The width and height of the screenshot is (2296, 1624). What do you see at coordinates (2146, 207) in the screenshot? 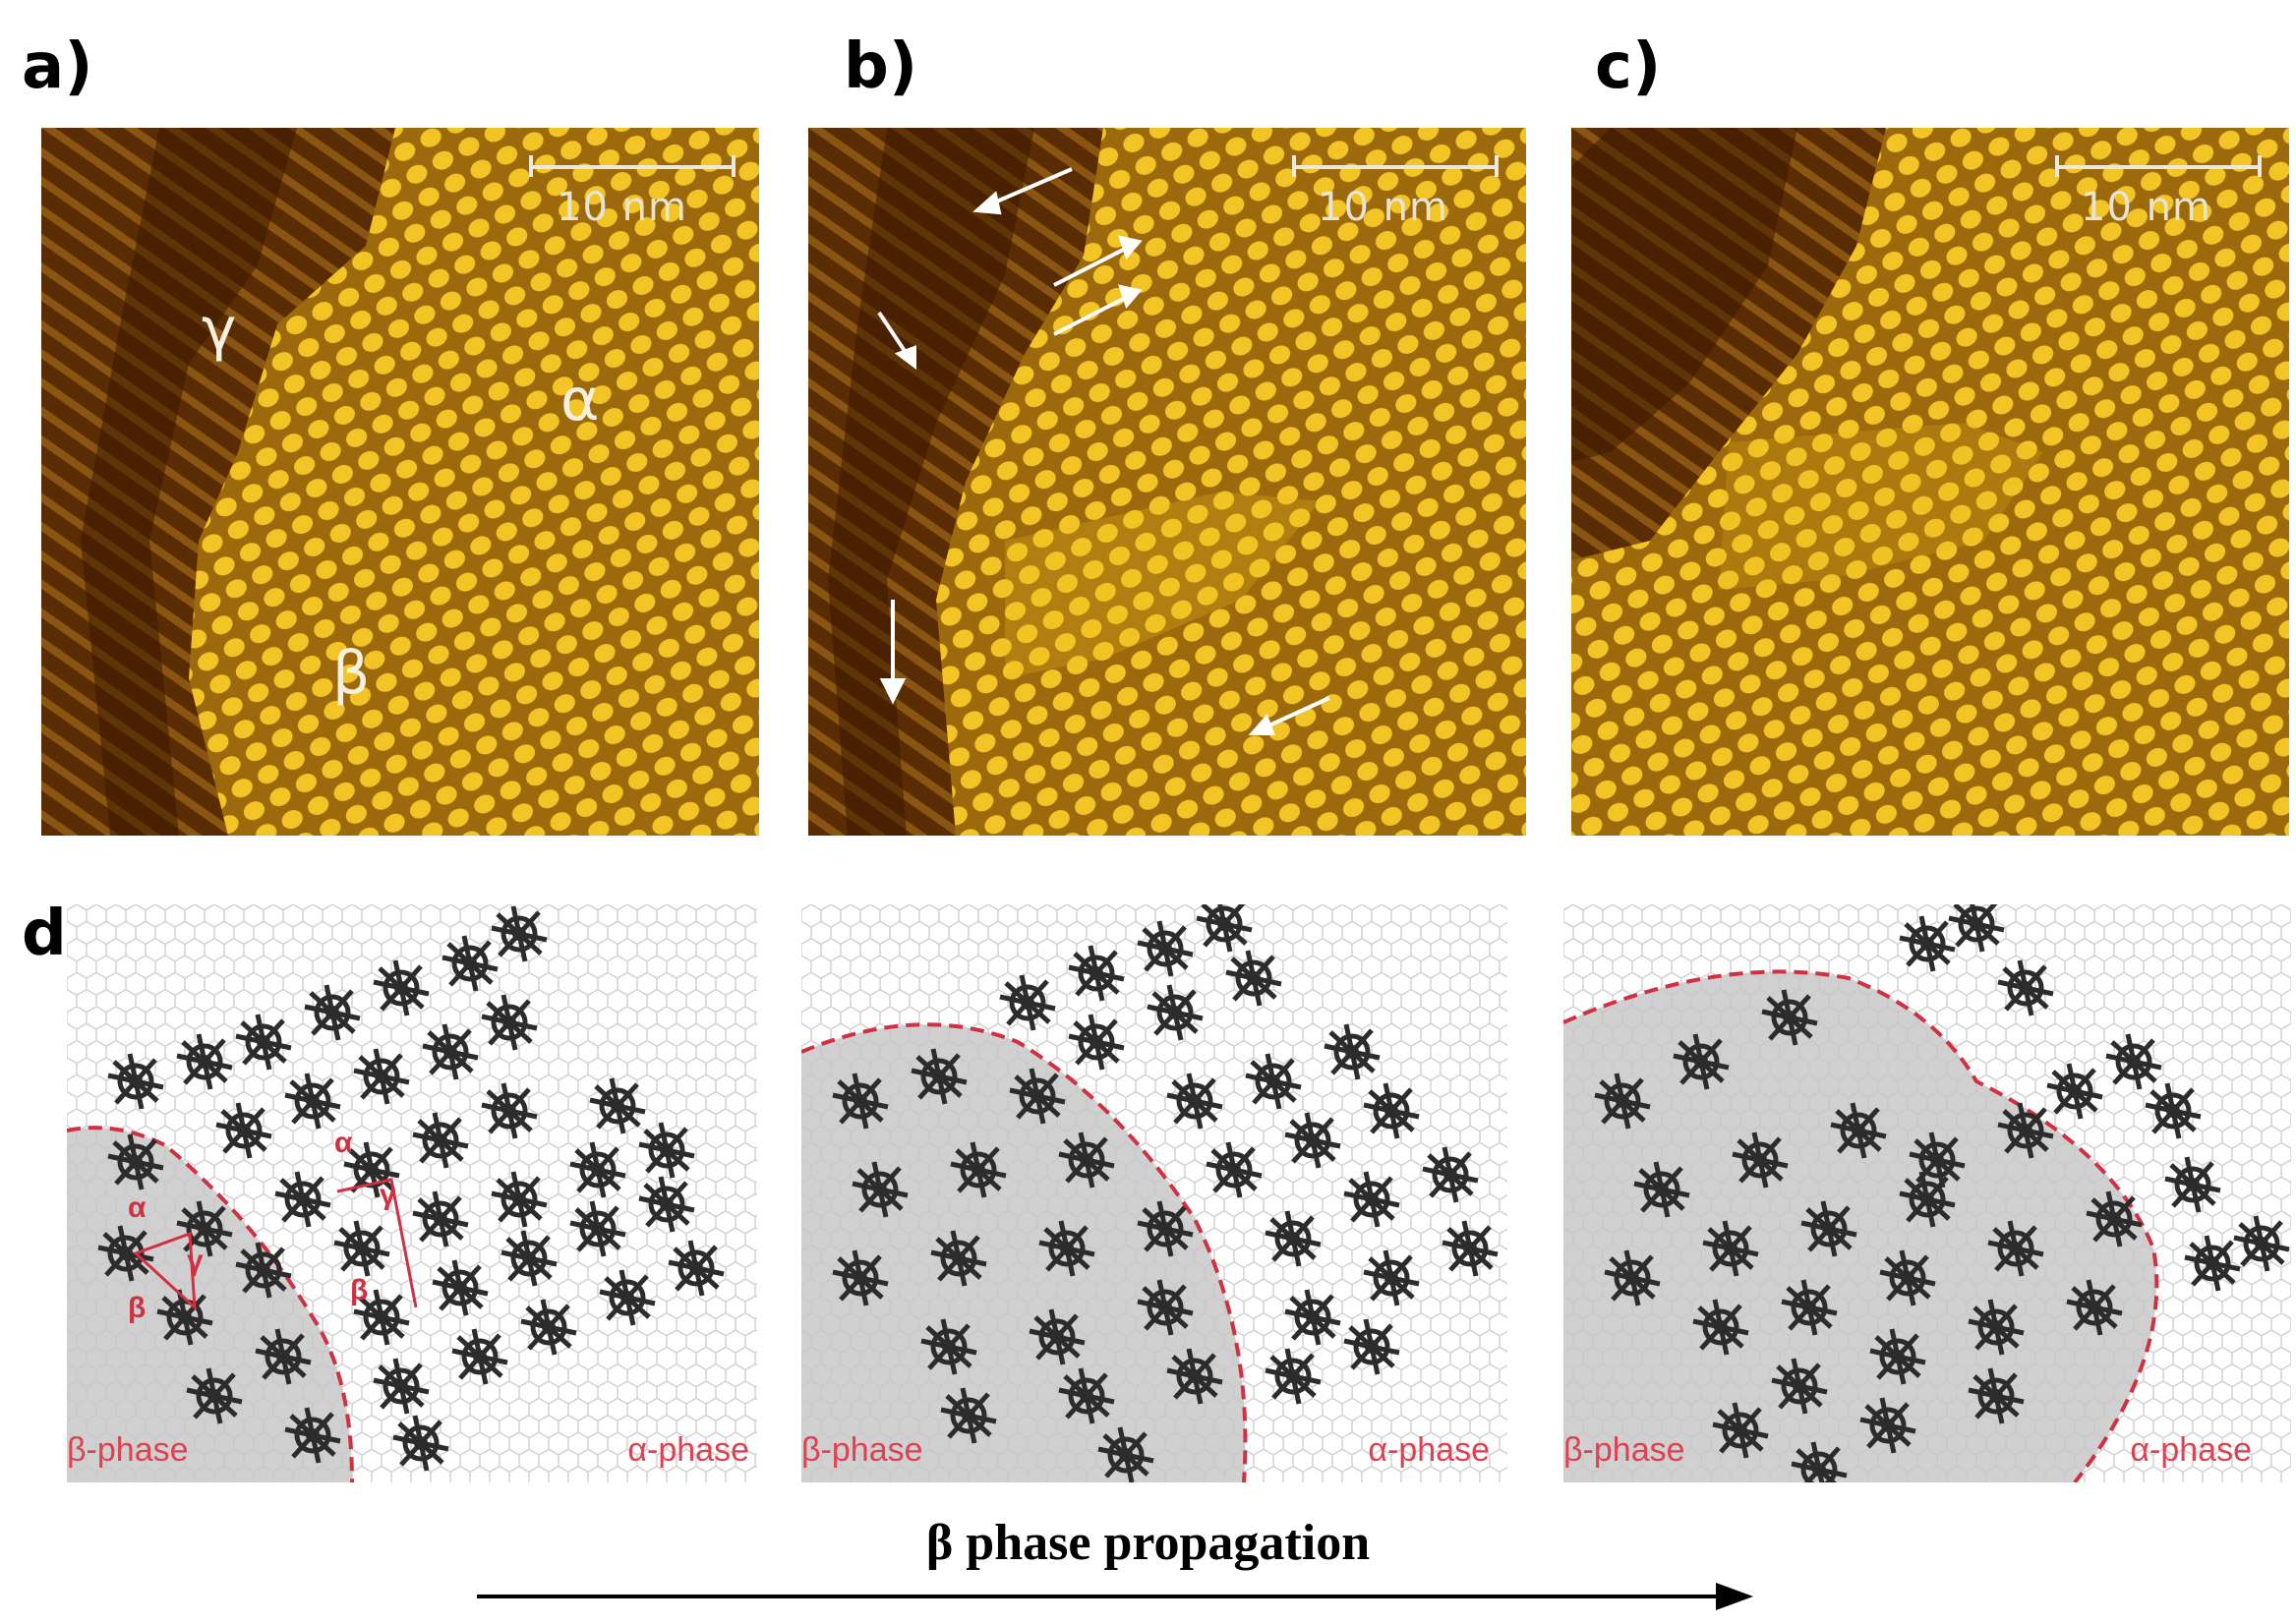
I see `scale-label-c: 10 nm` at bounding box center [2146, 207].